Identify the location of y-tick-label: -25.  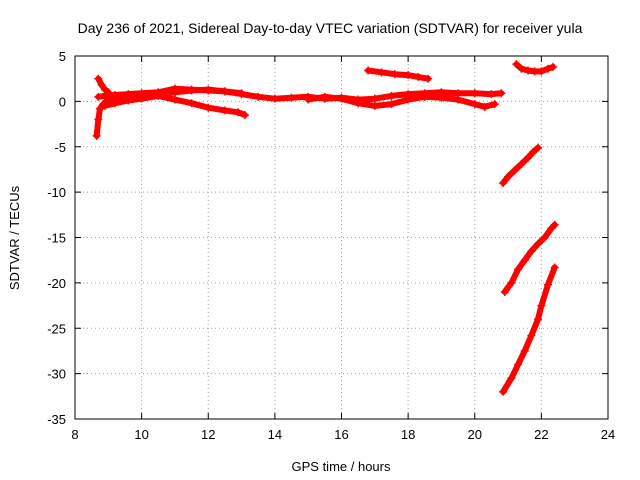
(56, 328).